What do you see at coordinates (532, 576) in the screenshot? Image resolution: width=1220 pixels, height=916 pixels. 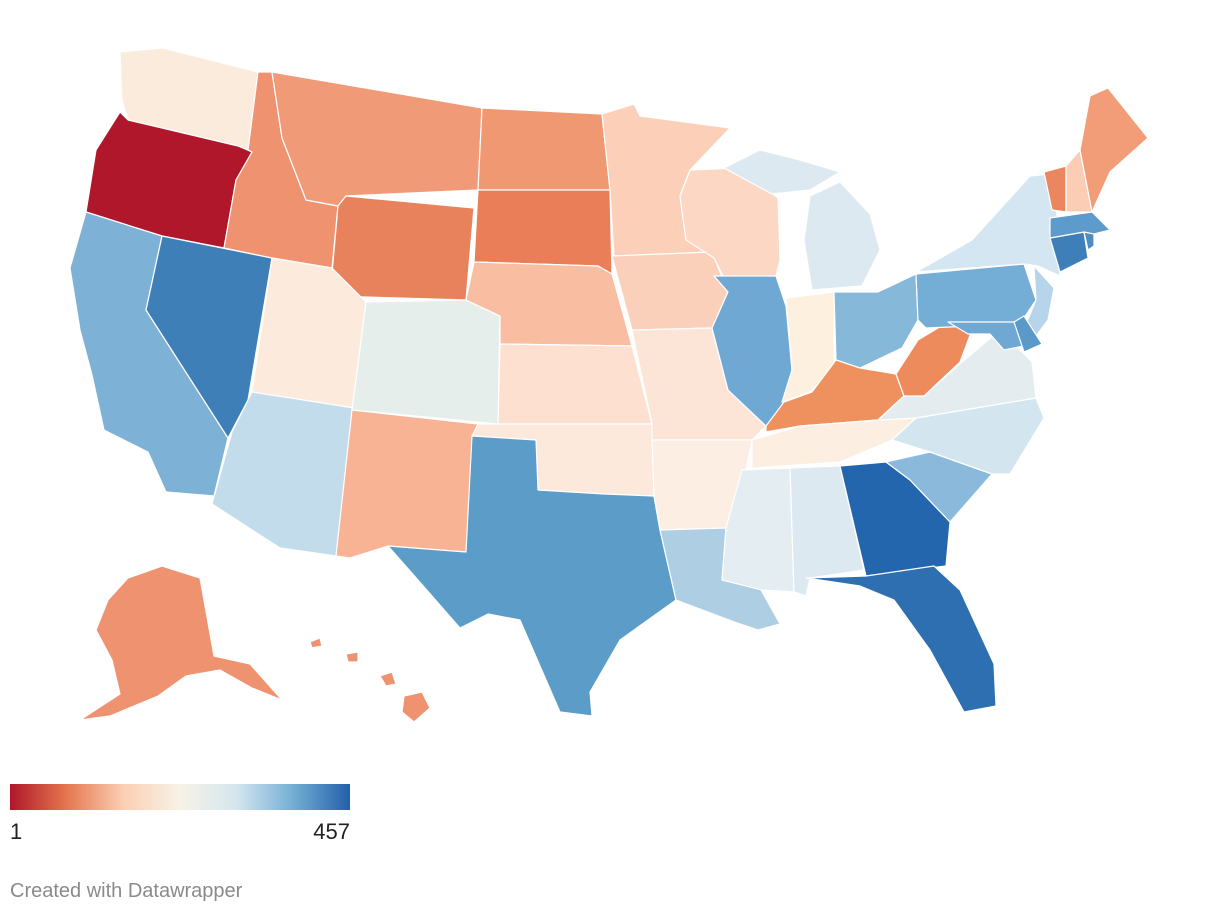 I see `state-tx` at bounding box center [532, 576].